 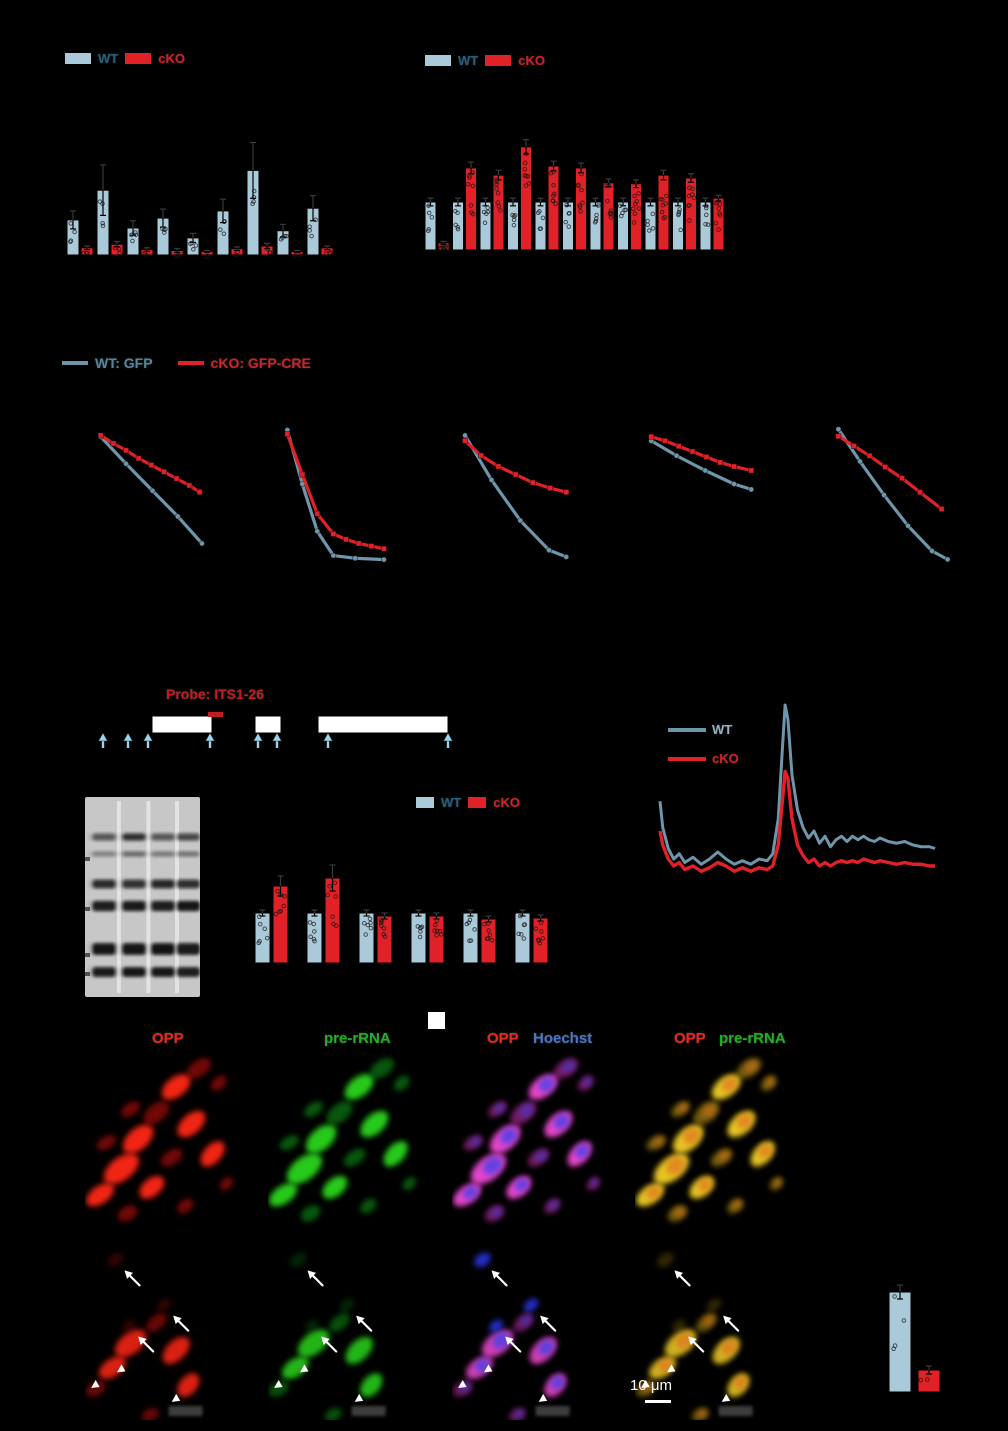 What do you see at coordinates (344, 1333) in the screenshot?
I see `micro-panel-row2-col2` at bounding box center [344, 1333].